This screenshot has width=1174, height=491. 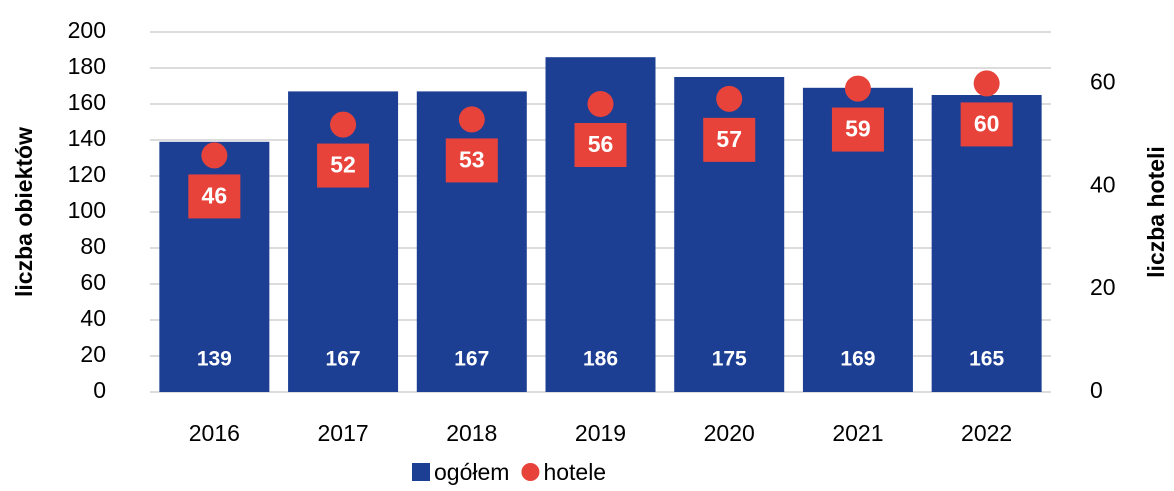 I want to click on y-tick-label: 0, so click(x=99, y=390).